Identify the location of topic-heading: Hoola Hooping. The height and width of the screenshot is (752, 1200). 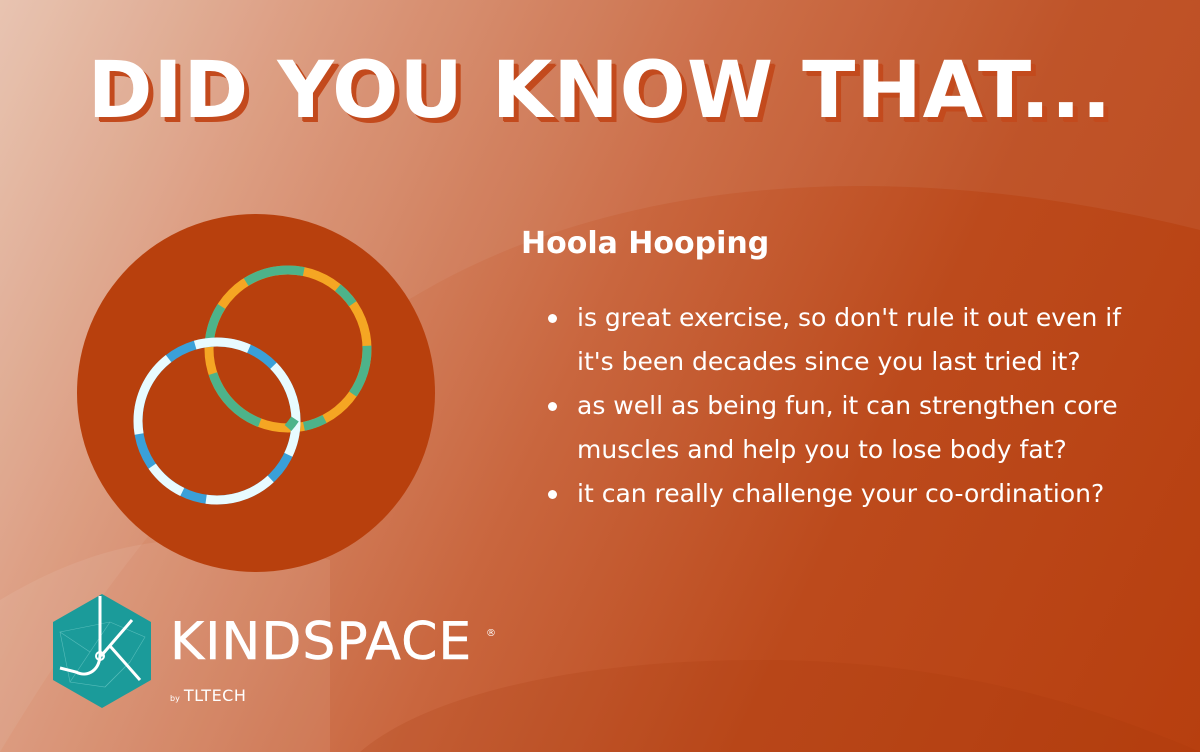
(645, 243).